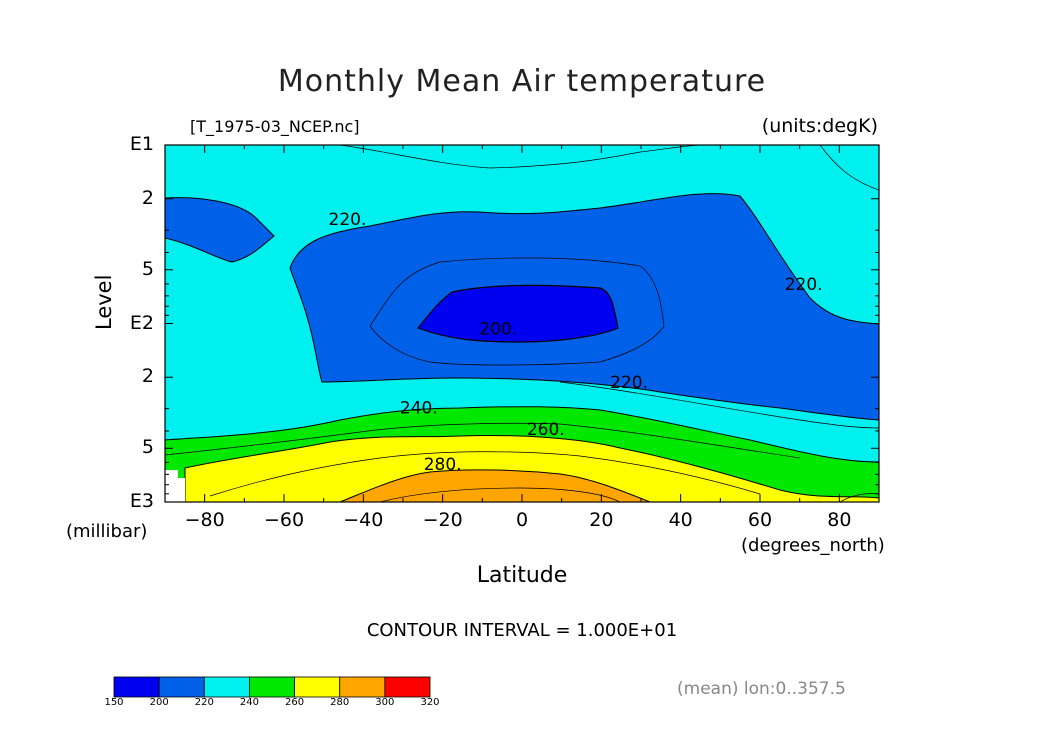 The height and width of the screenshot is (739, 1044). Describe the element at coordinates (546, 430) in the screenshot. I see `contour-label: 260.` at that location.